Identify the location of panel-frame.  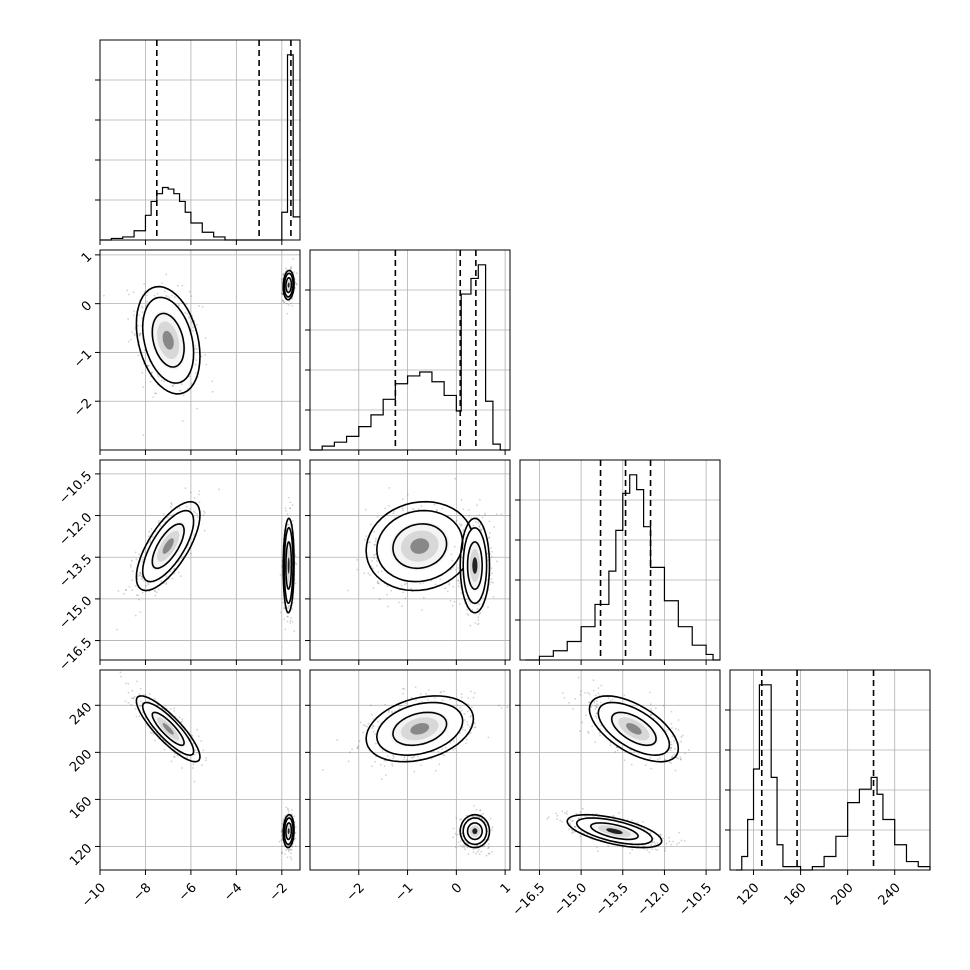
(410, 350).